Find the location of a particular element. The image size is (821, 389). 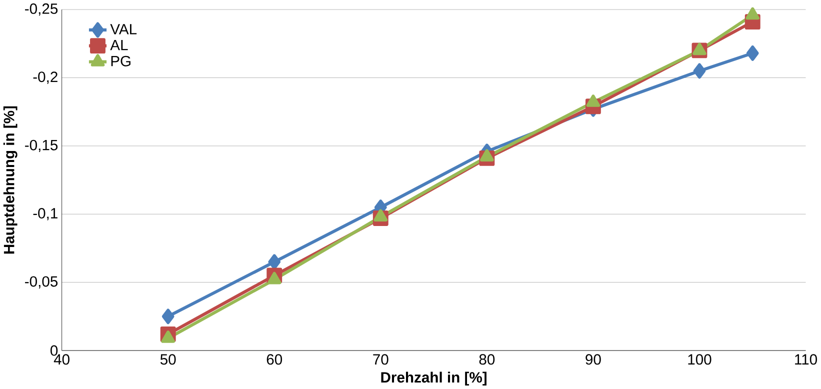

y-tick-label: -0,05 is located at coordinates (41, 282).